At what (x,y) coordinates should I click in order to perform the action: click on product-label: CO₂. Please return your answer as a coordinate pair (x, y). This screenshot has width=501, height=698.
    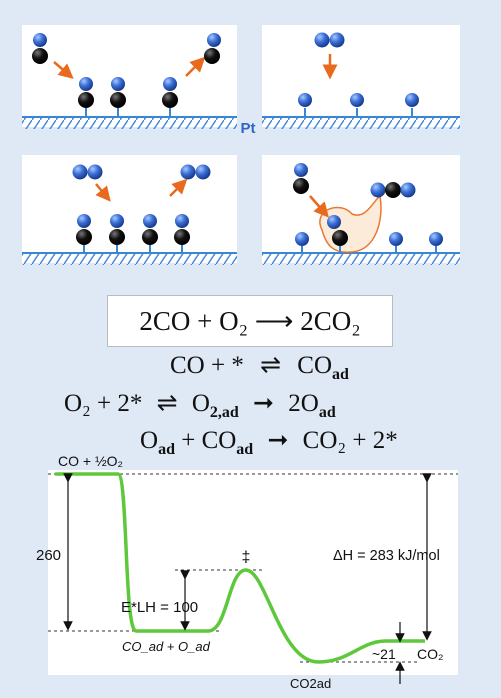
    Looking at the image, I should click on (430, 654).